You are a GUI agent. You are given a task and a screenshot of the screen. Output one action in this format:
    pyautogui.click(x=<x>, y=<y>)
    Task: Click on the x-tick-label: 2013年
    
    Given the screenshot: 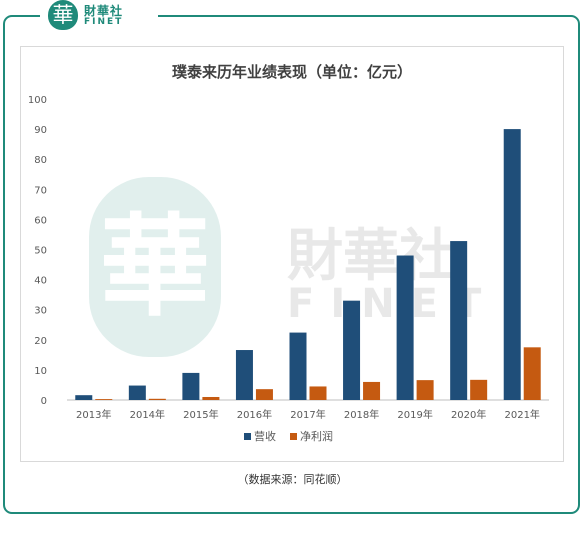 What is the action you would take?
    pyautogui.click(x=93, y=414)
    